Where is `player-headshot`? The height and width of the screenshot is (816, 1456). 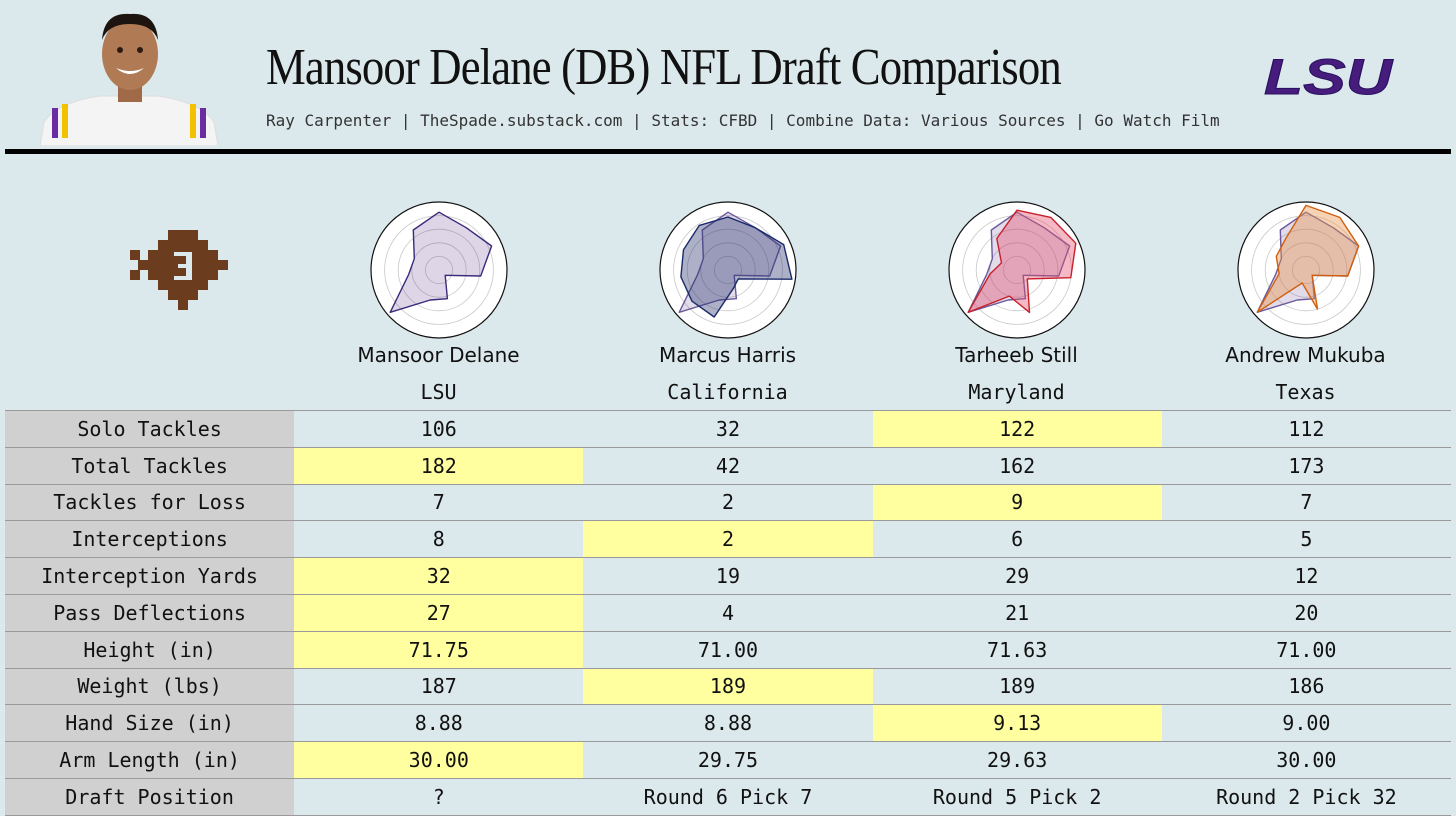
player-headshot is located at coordinates (129, 78).